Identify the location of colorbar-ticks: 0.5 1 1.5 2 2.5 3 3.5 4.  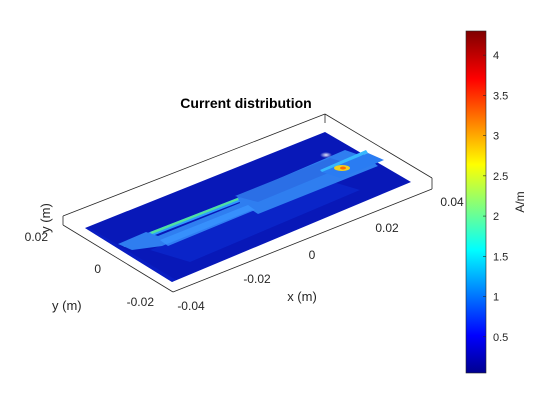
(495, 197).